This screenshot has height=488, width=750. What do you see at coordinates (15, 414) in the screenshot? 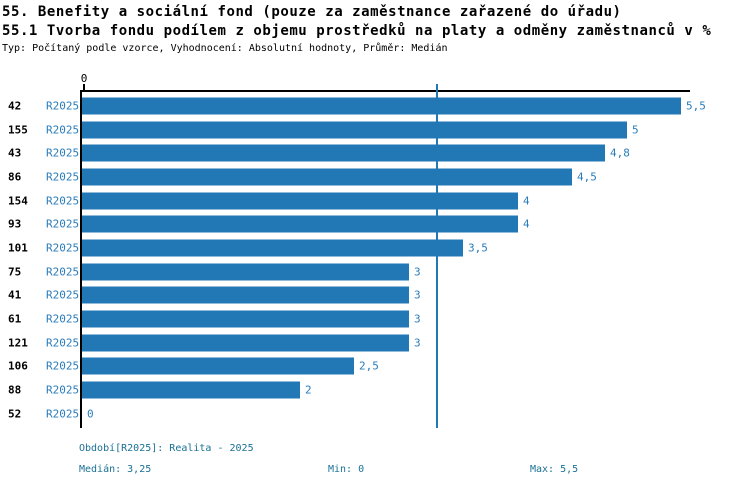
I see `row-id-label: 52` at bounding box center [15, 414].